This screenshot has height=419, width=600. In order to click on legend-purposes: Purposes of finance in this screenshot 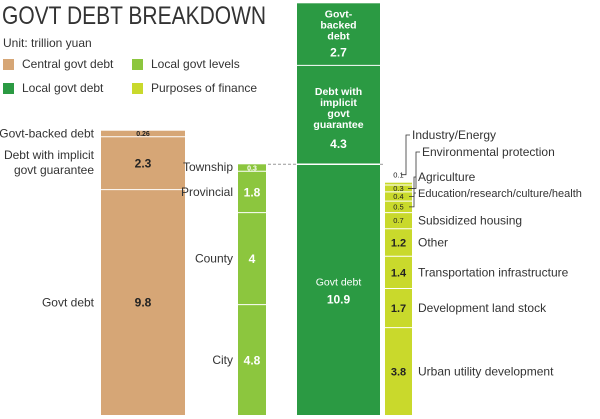, I will do `click(194, 88)`.